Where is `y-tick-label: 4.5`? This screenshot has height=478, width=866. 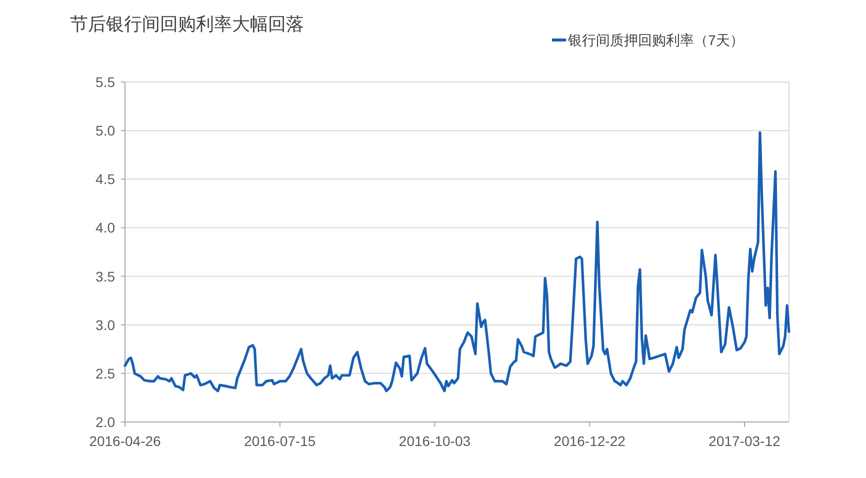
y-tick-label: 4.5 is located at coordinates (106, 179).